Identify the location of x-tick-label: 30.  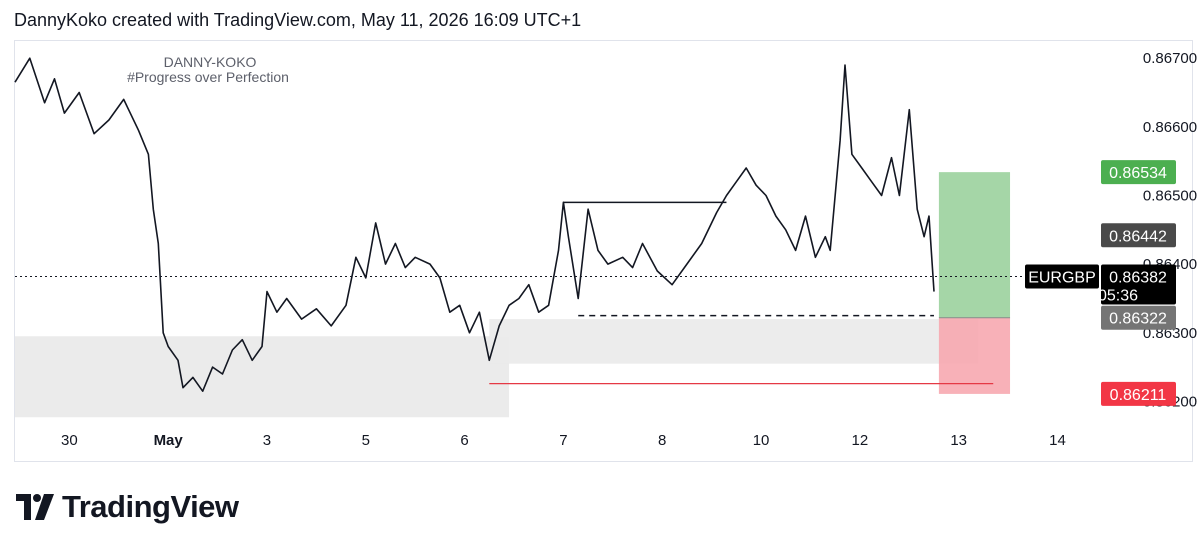
(69, 440).